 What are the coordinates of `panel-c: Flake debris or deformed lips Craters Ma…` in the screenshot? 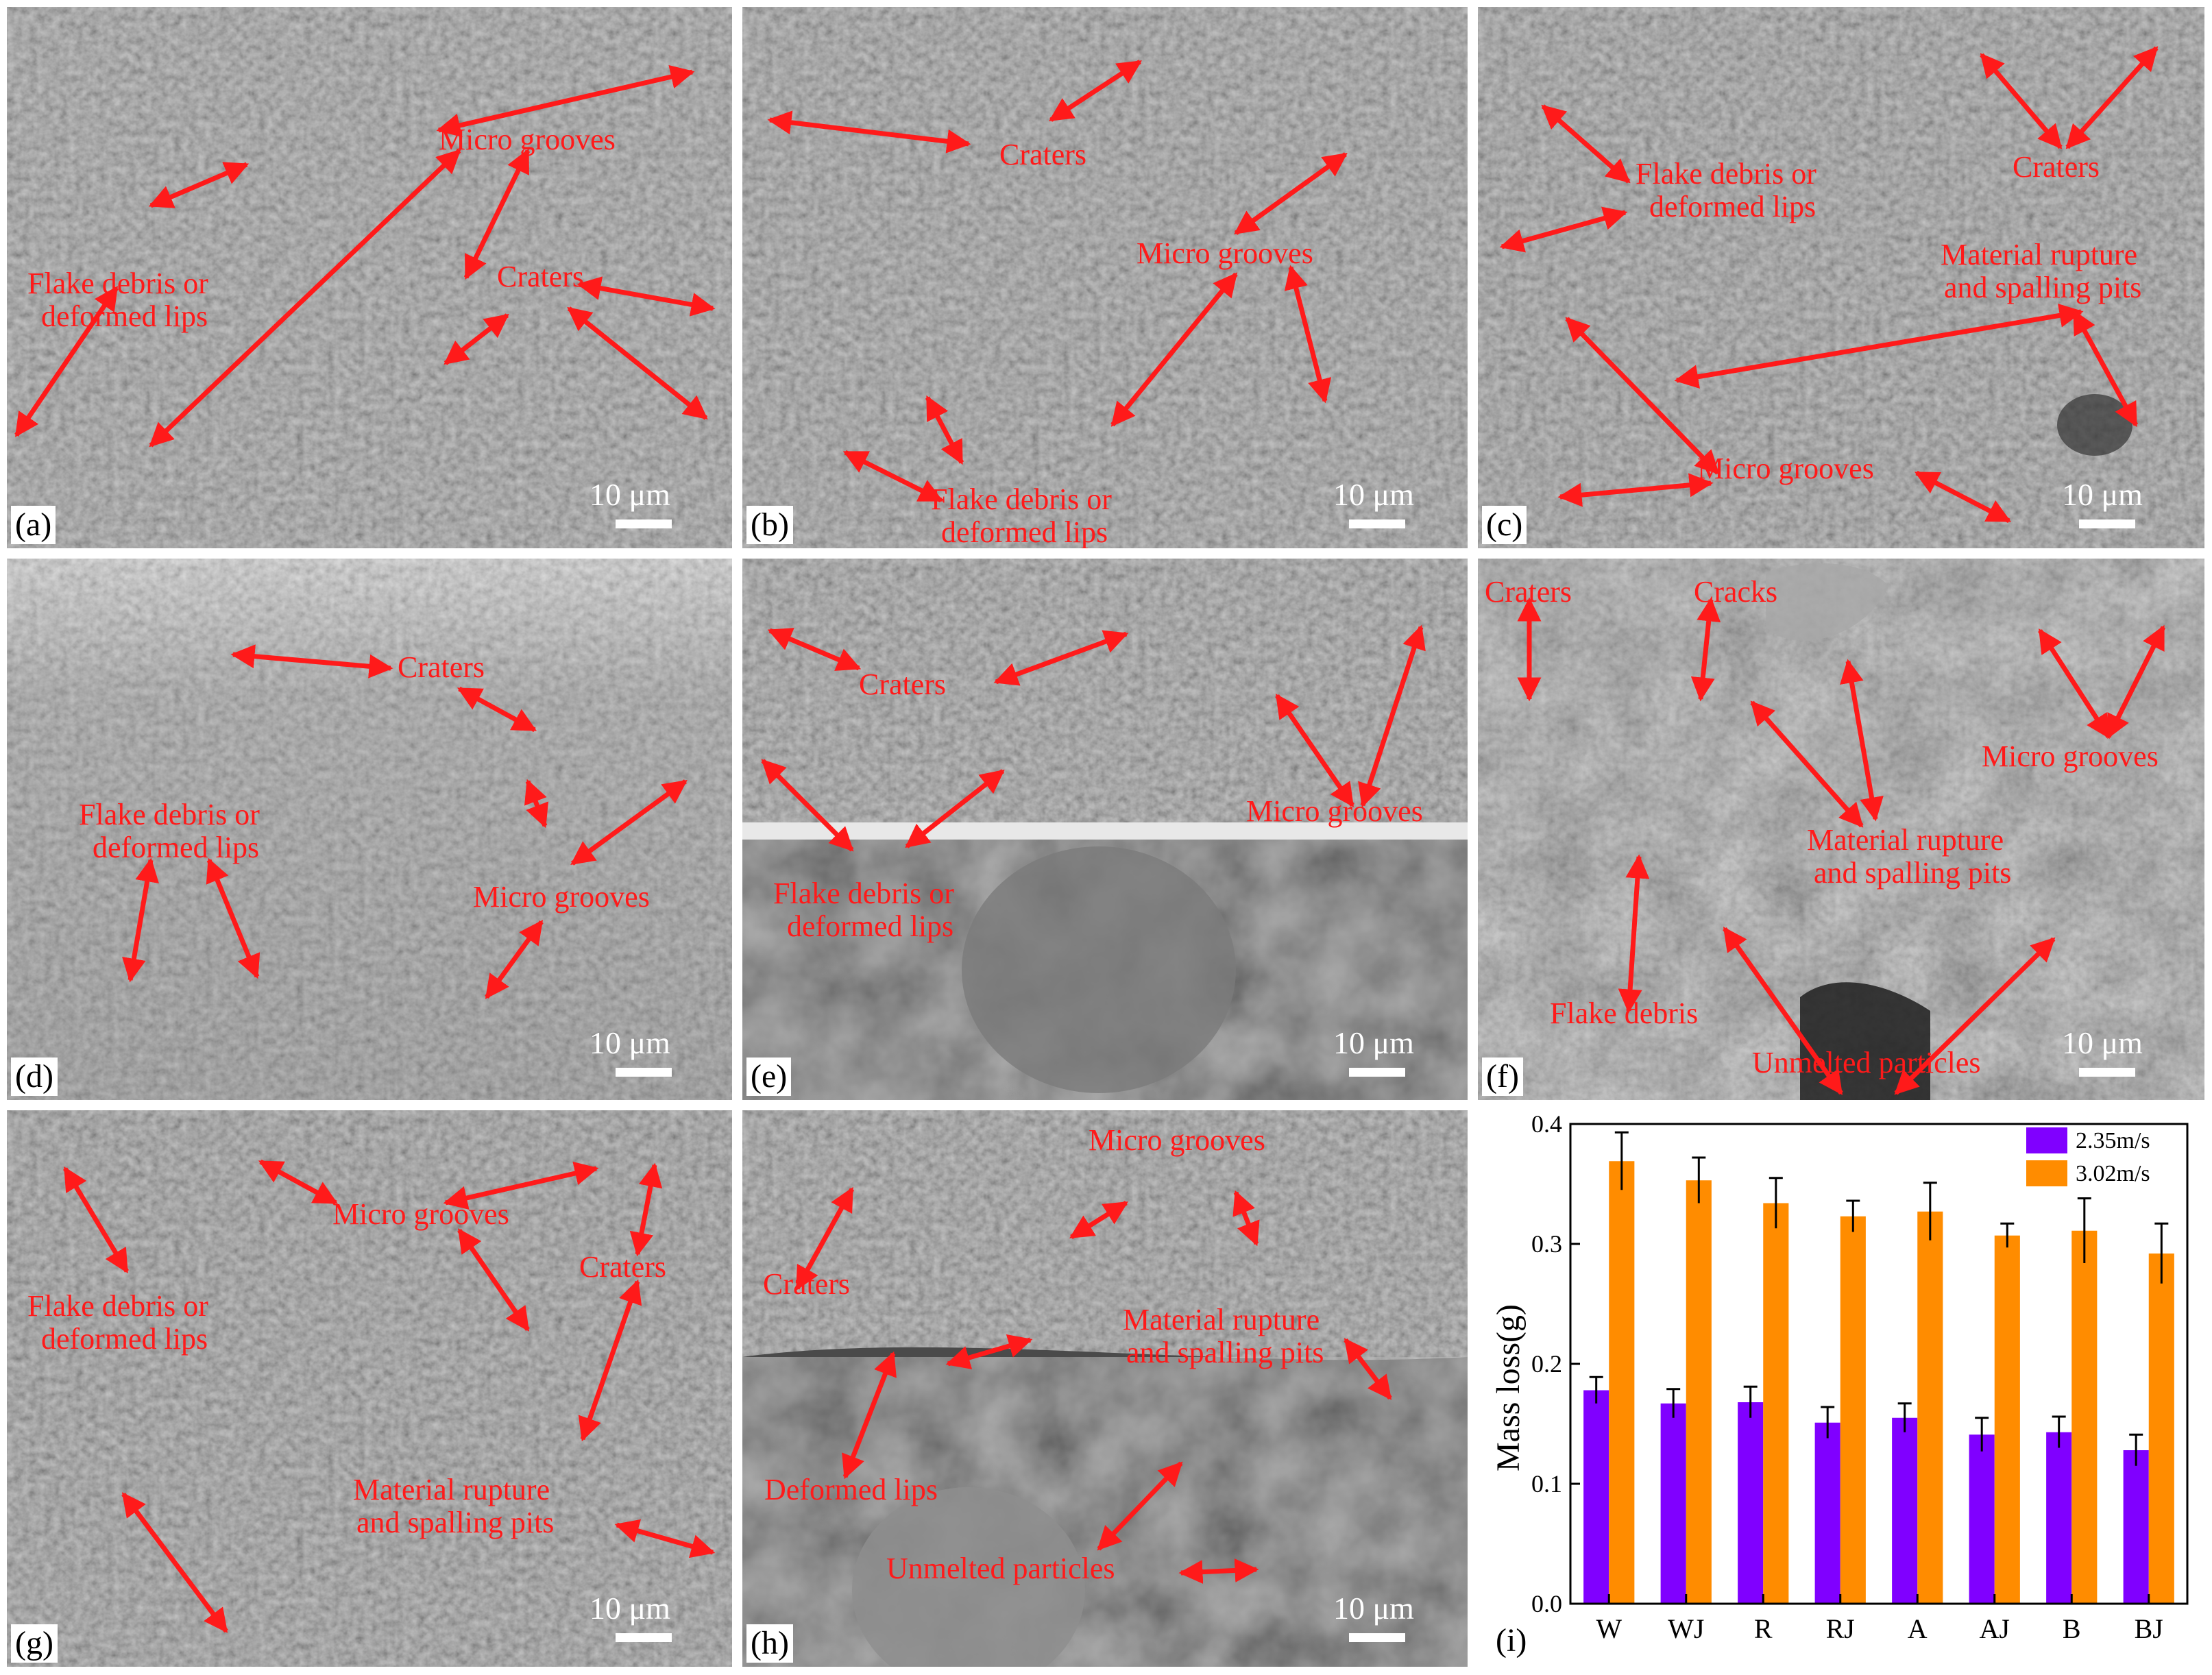 It's located at (1841, 277).